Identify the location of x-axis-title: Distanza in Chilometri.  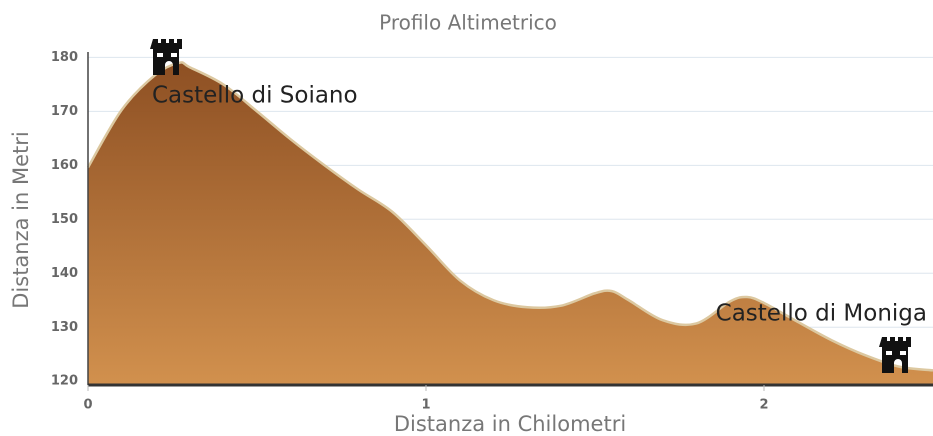
(510, 424).